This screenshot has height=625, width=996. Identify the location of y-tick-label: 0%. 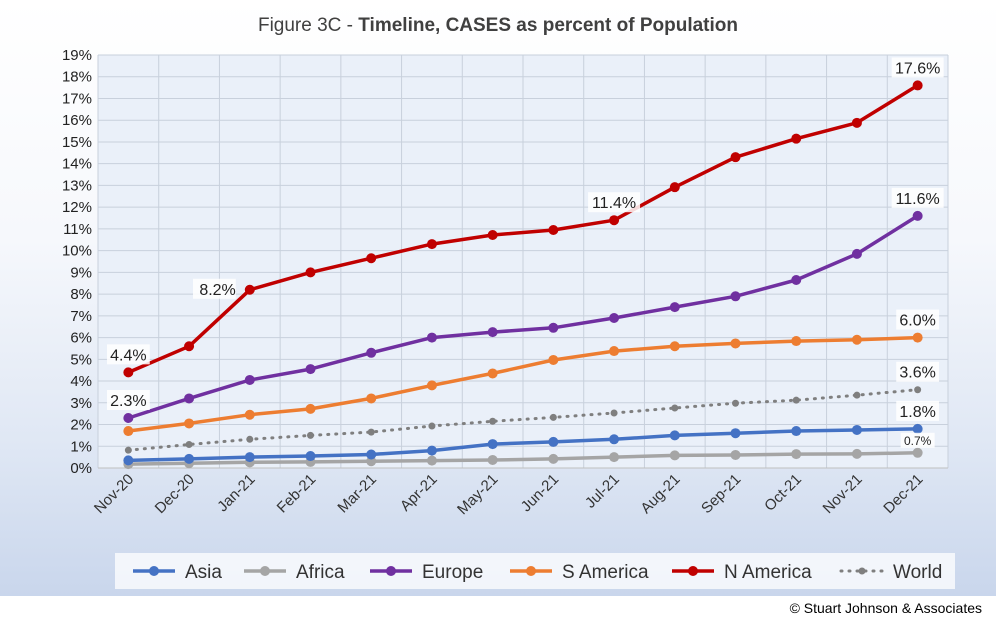
(81, 468).